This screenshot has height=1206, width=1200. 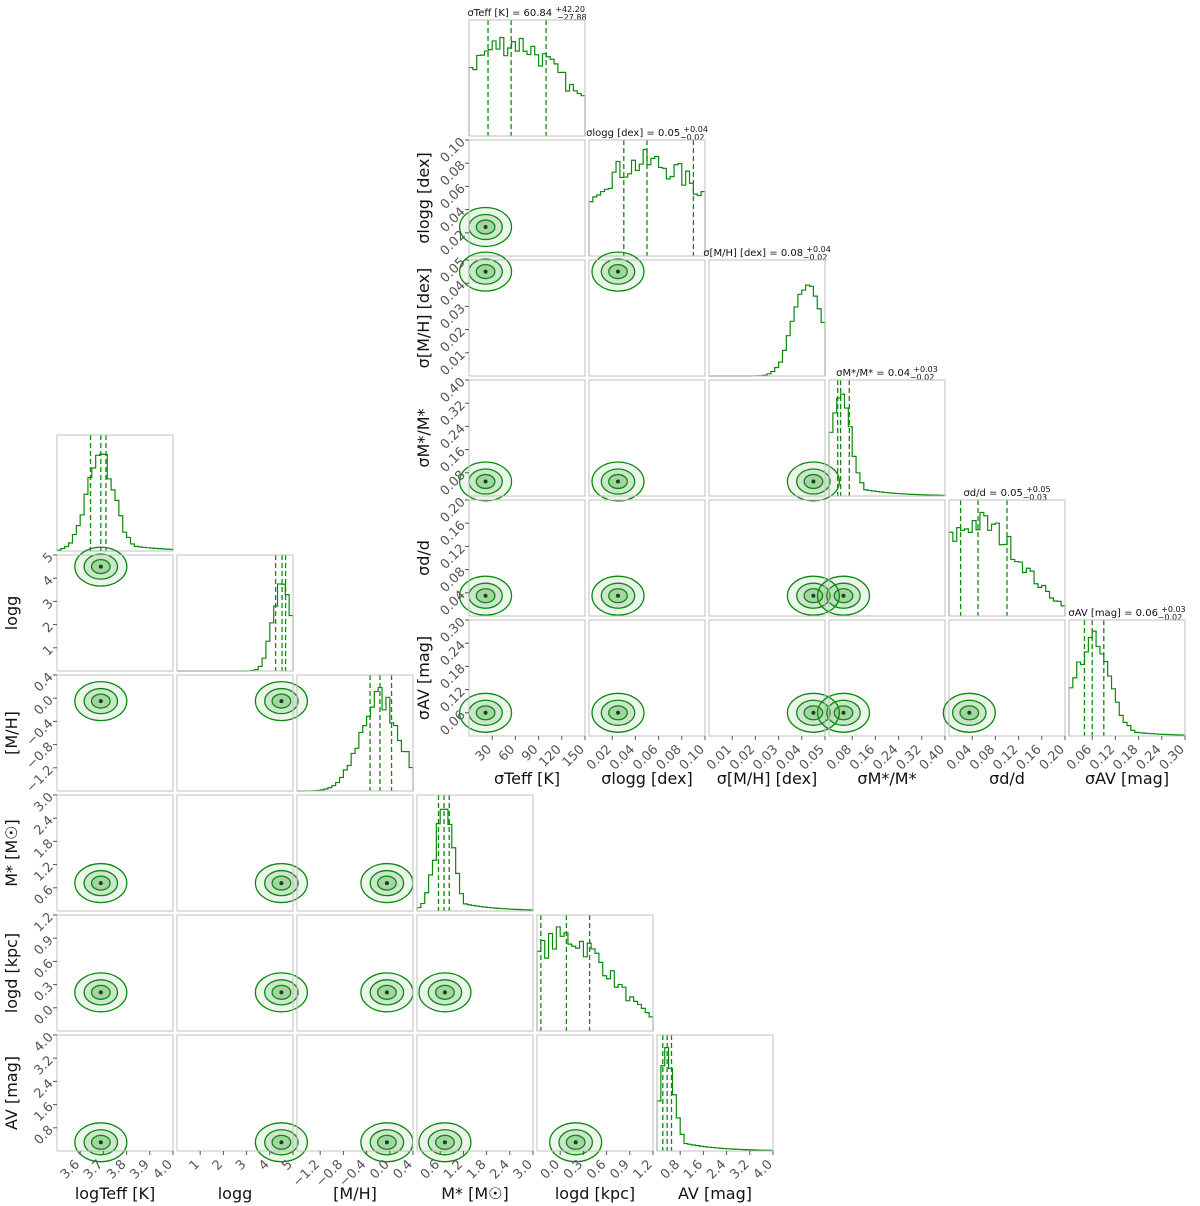 I want to click on contour-panel-slogg-sMH, so click(x=647, y=314).